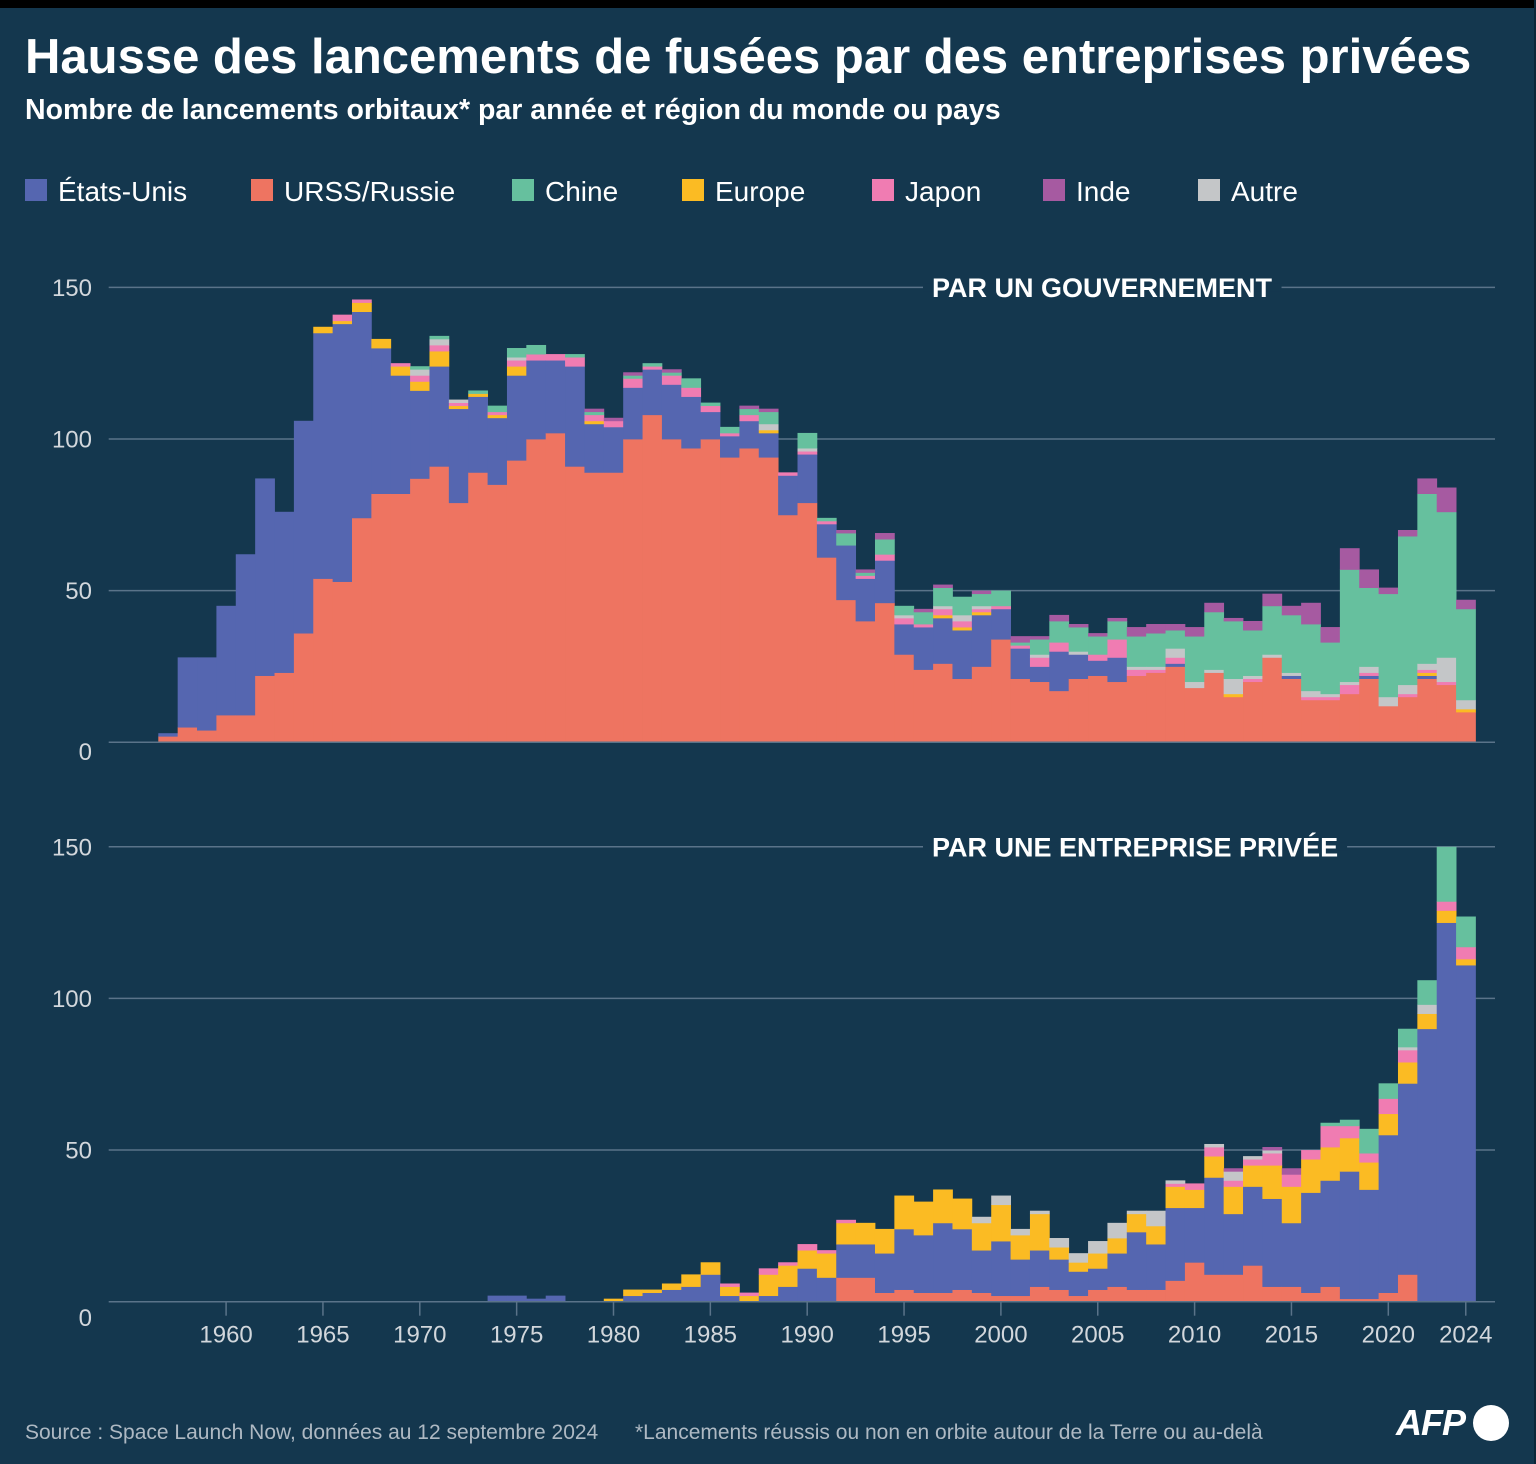 This screenshot has width=1536, height=1464. What do you see at coordinates (1369, 1141) in the screenshot?
I see `bar-china-2019` at bounding box center [1369, 1141].